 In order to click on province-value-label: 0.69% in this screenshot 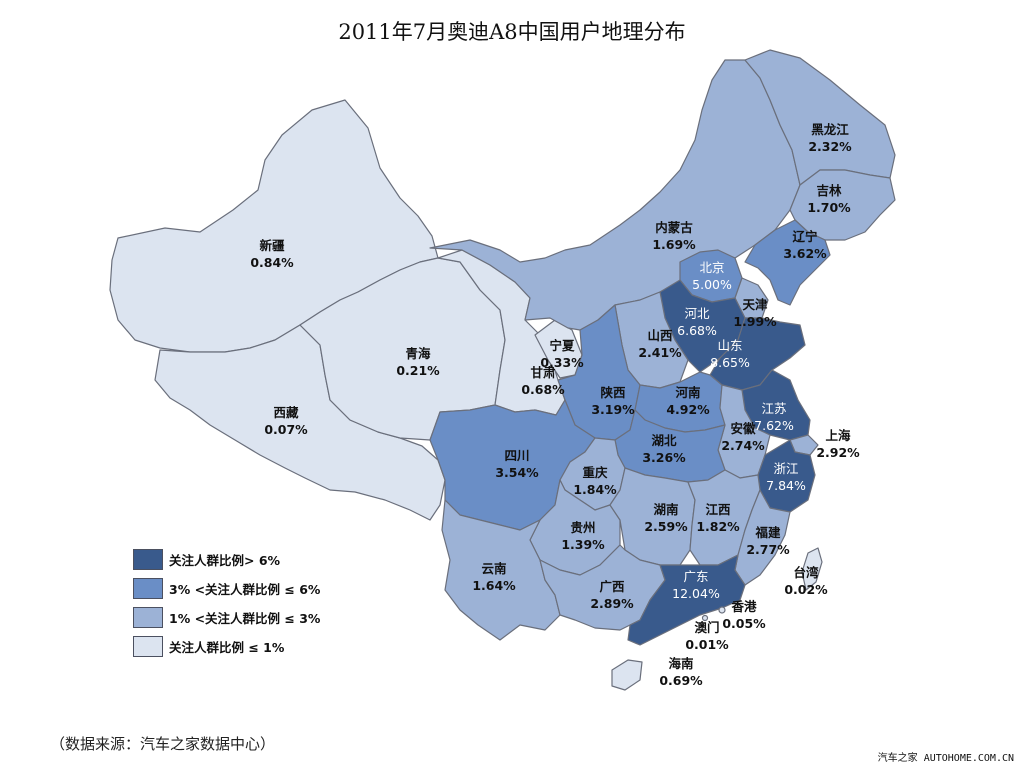, I will do `click(681, 680)`.